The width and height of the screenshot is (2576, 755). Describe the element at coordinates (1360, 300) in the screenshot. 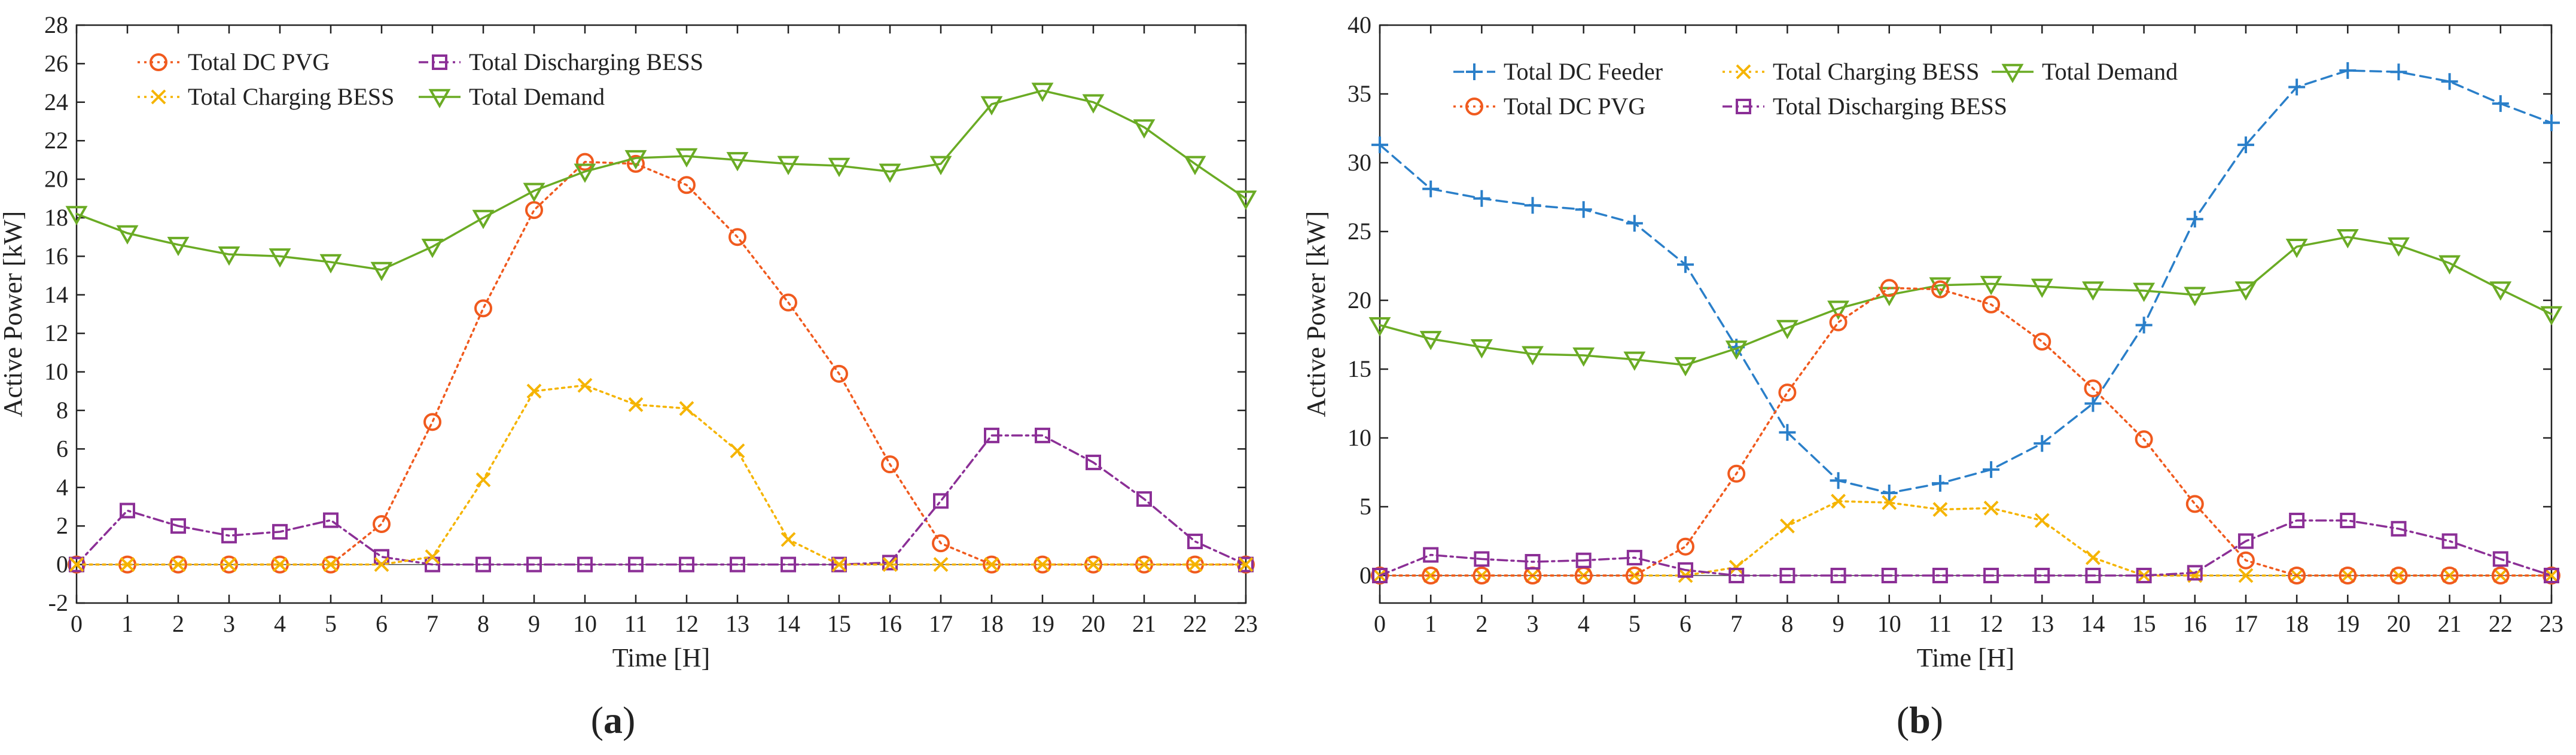

I see `y-tick-label: 20` at that location.